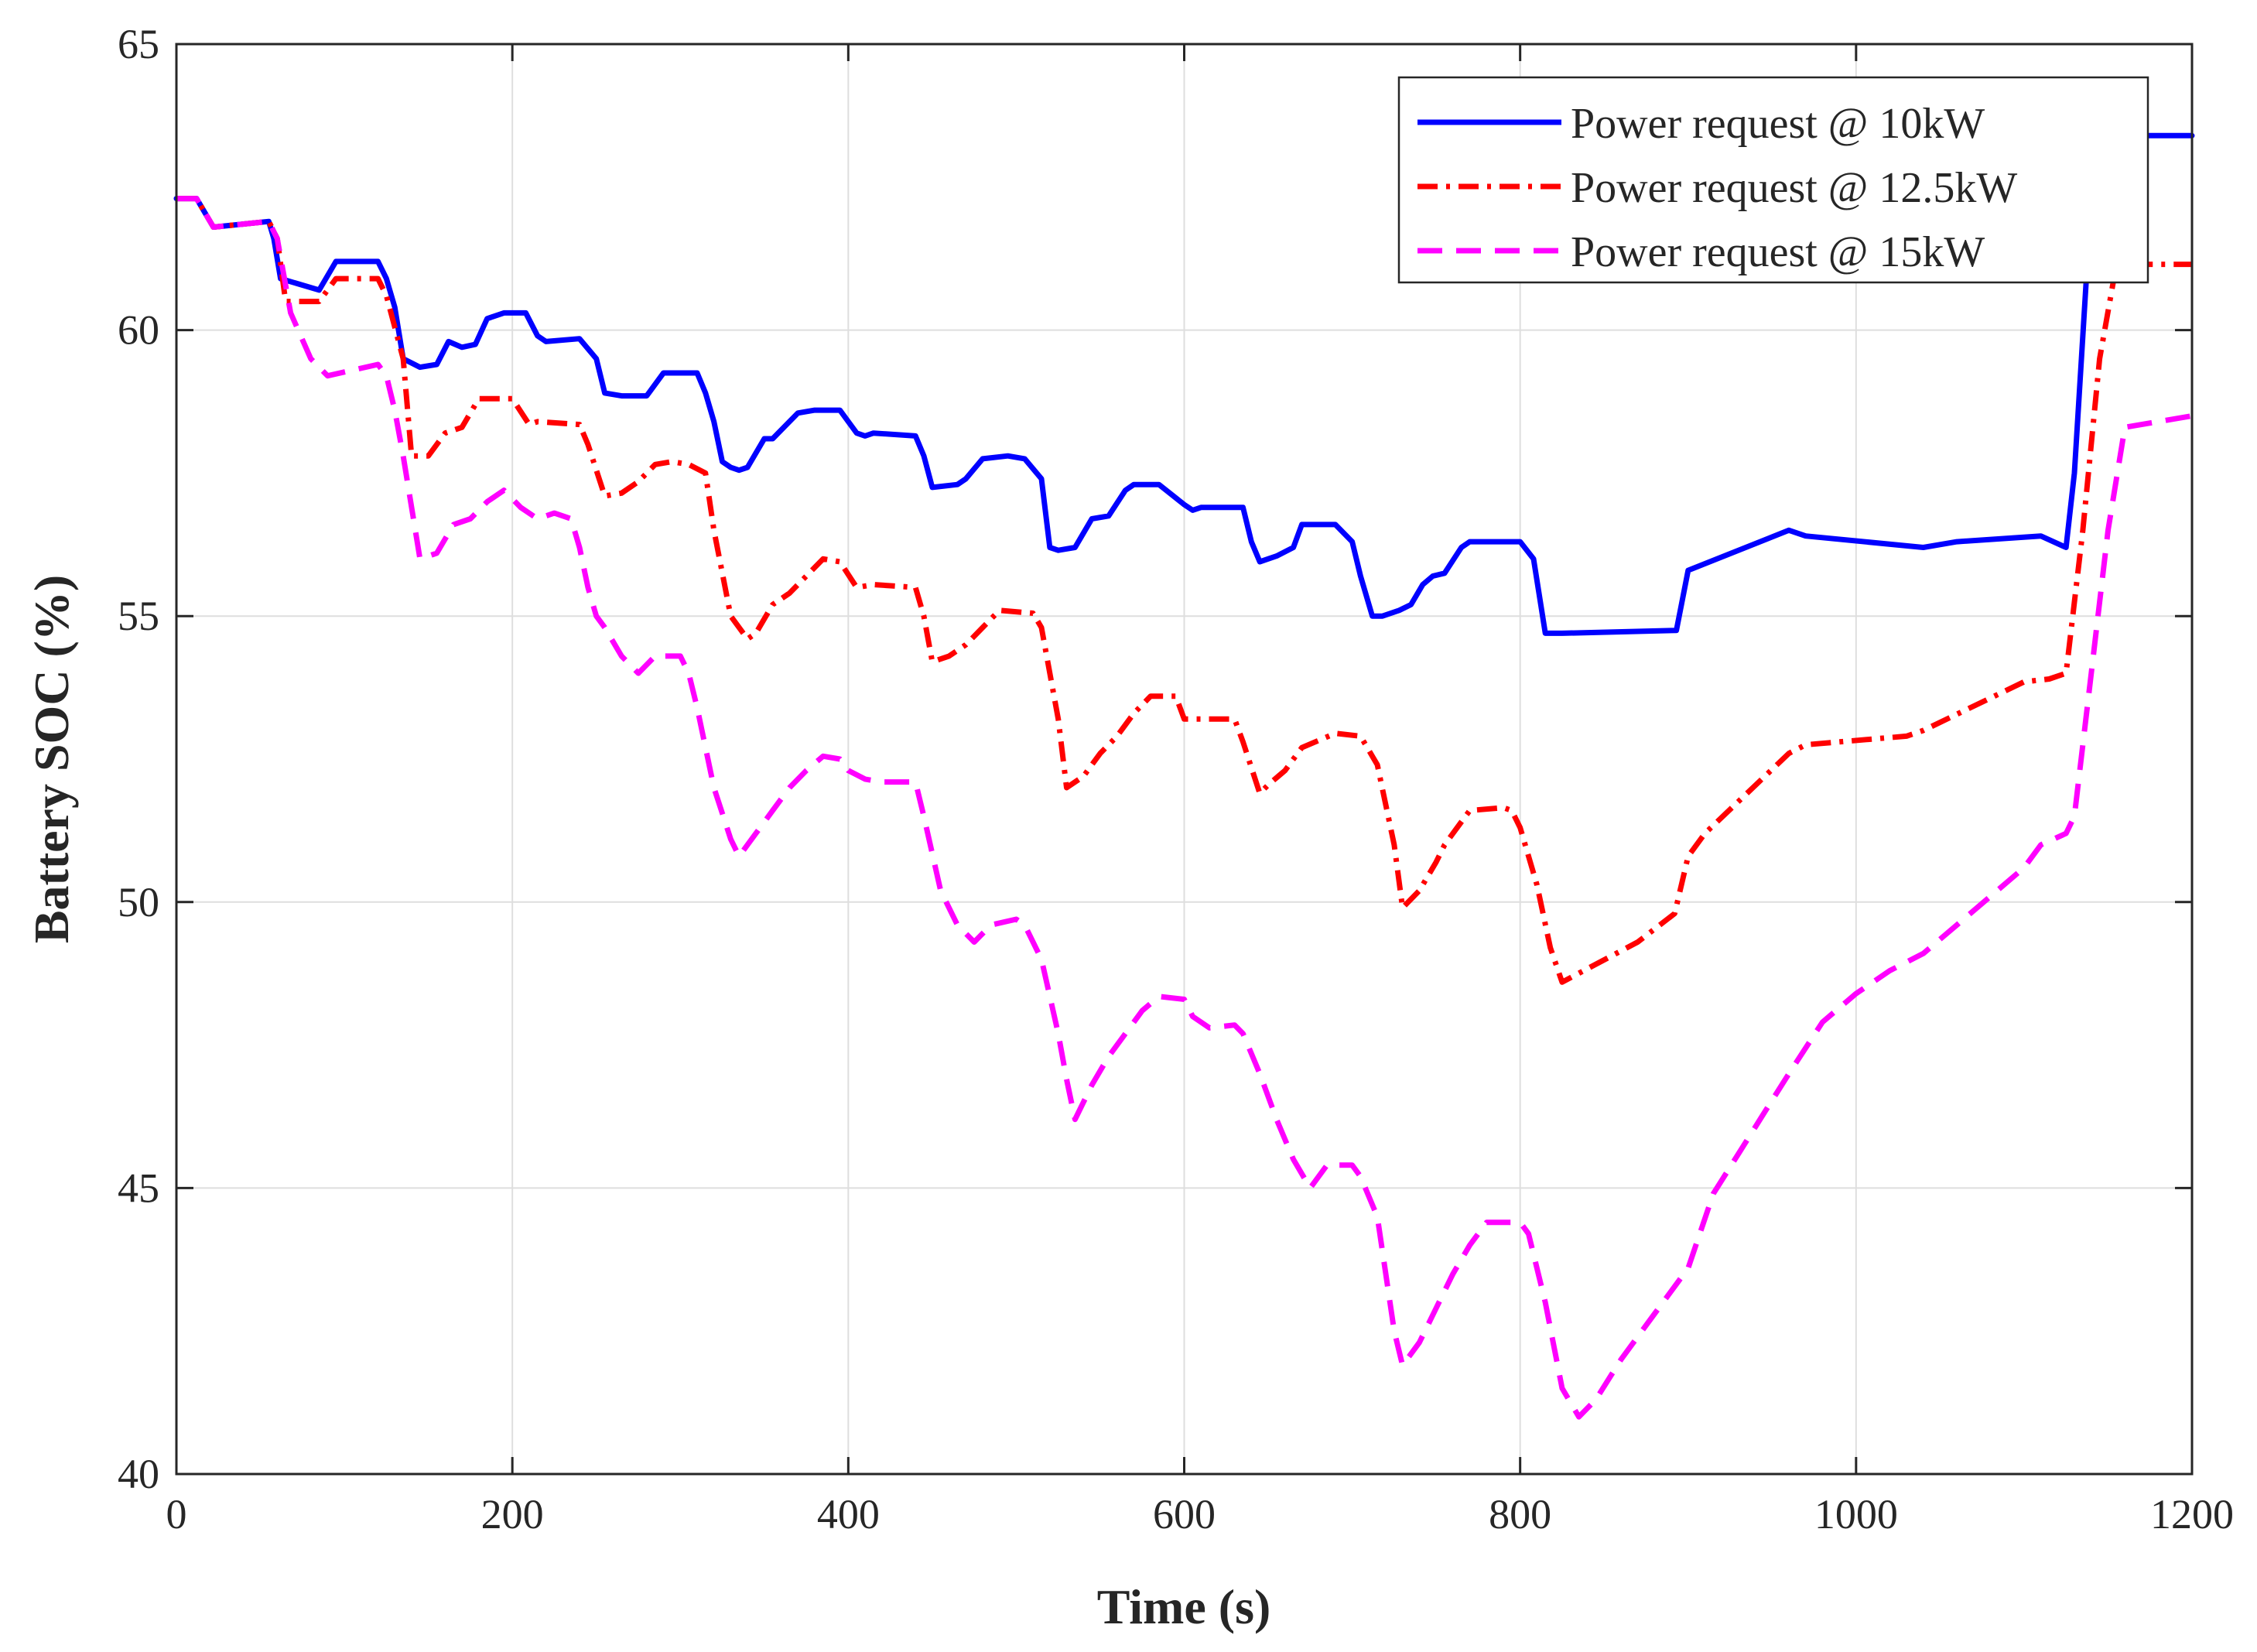  What do you see at coordinates (138, 331) in the screenshot?
I see `y-tick-label: 60` at bounding box center [138, 331].